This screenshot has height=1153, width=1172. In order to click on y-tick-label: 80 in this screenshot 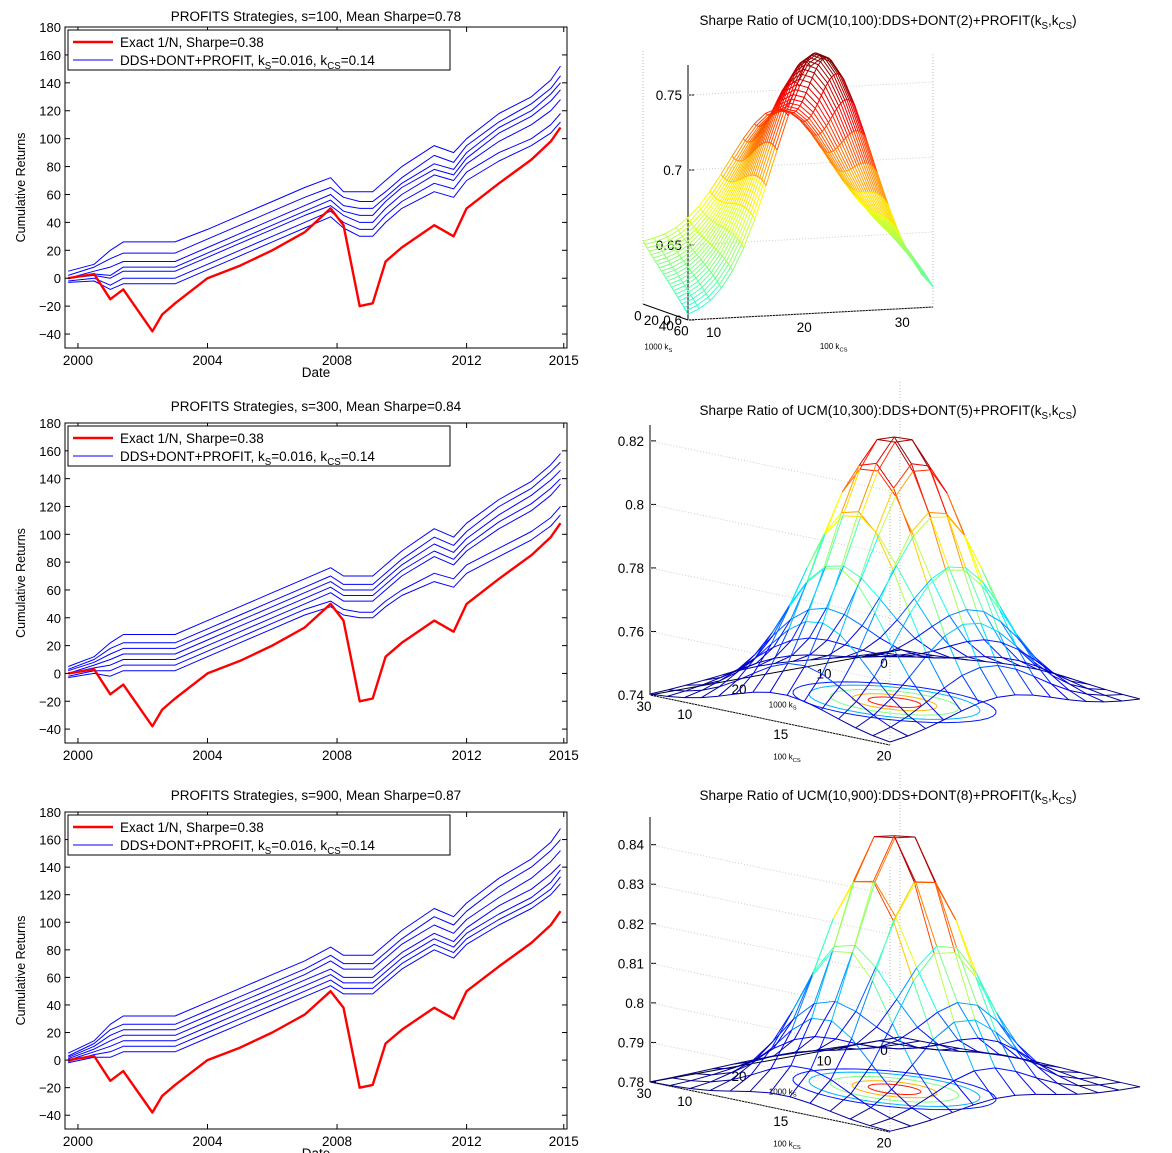, I will do `click(54, 562)`.